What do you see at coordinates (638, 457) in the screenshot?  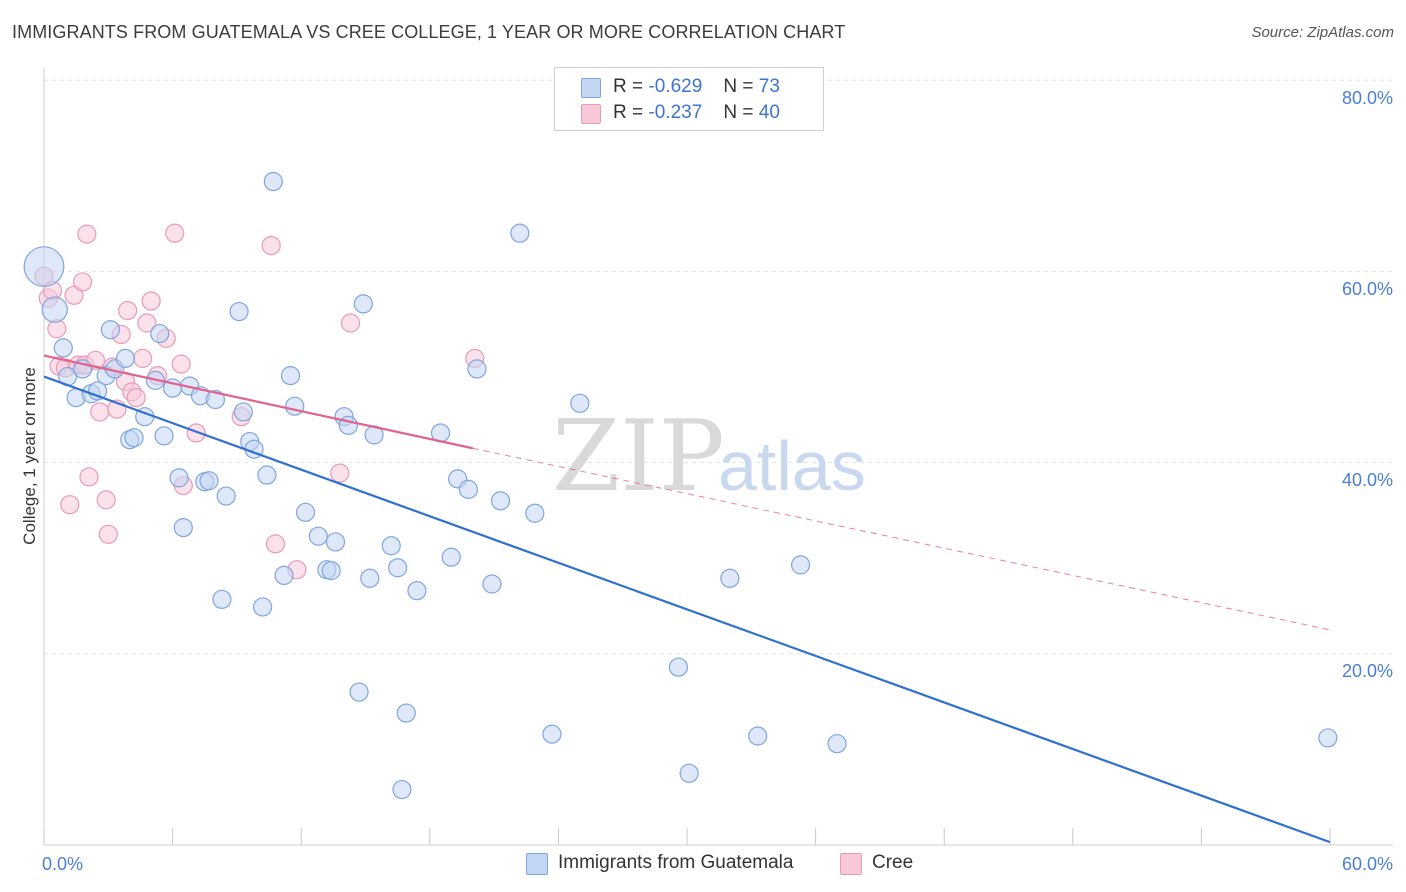 I see `watermark-zip: ZIP` at bounding box center [638, 457].